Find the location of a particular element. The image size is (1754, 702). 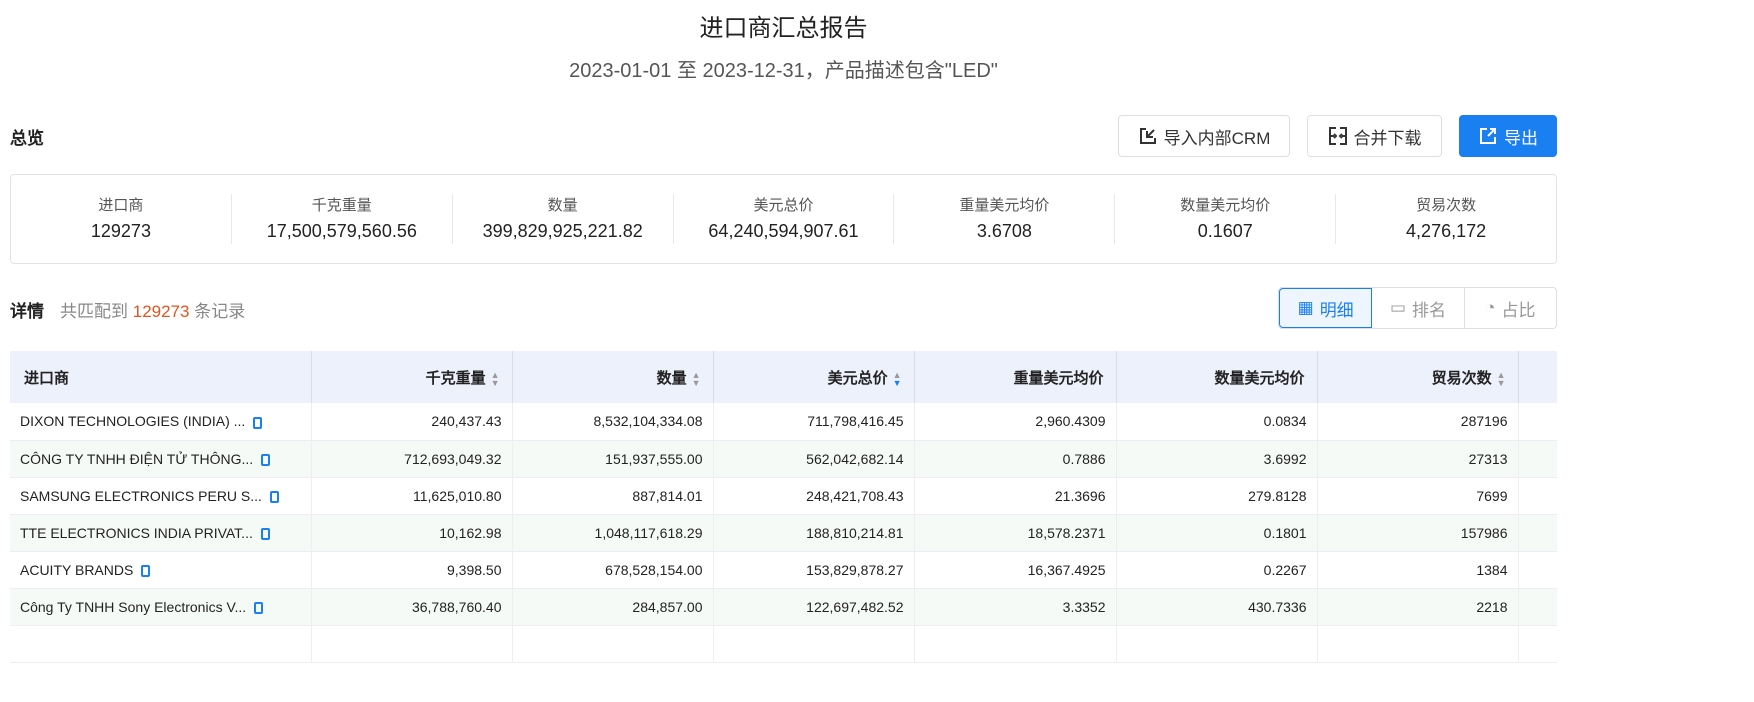

summary-item: 数量 399,829,925,221.82 is located at coordinates (563, 219).